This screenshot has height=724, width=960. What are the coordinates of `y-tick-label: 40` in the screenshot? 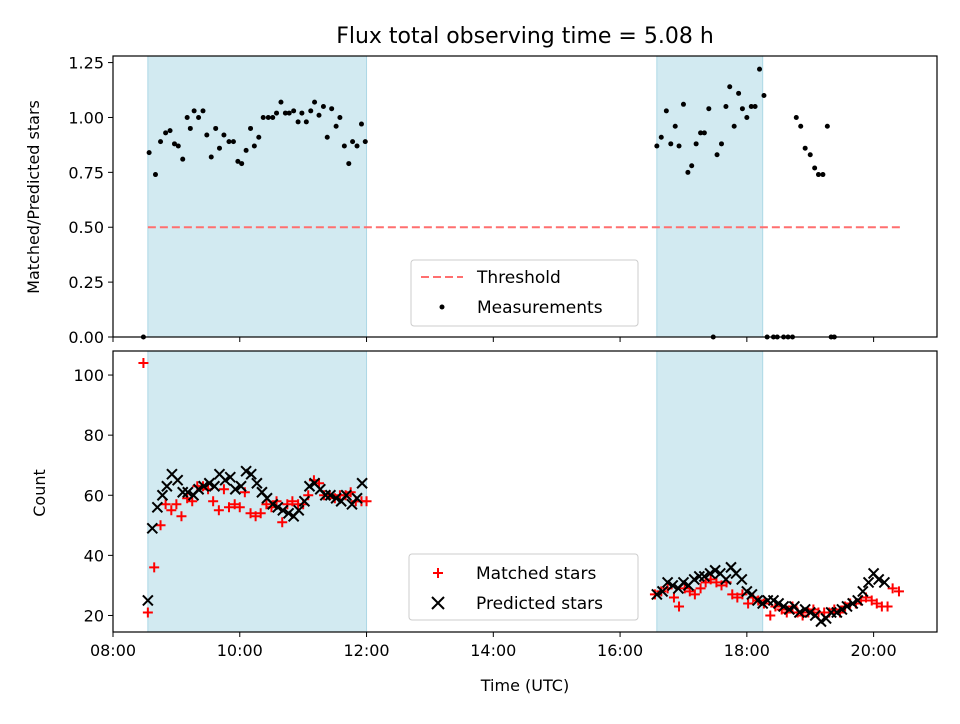 It's located at (94, 555).